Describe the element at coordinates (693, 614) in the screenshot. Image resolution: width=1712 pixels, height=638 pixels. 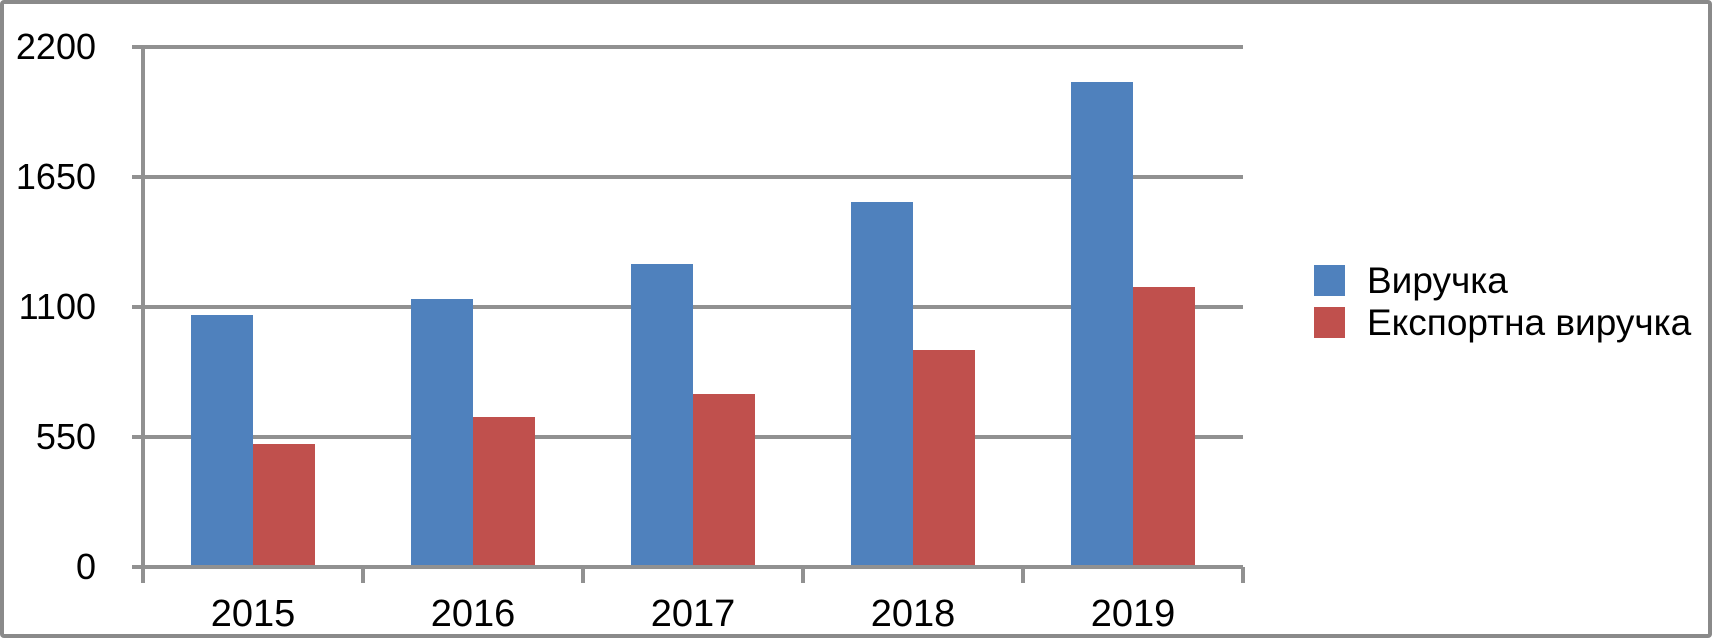
I see `x-axis-label: 2017` at that location.